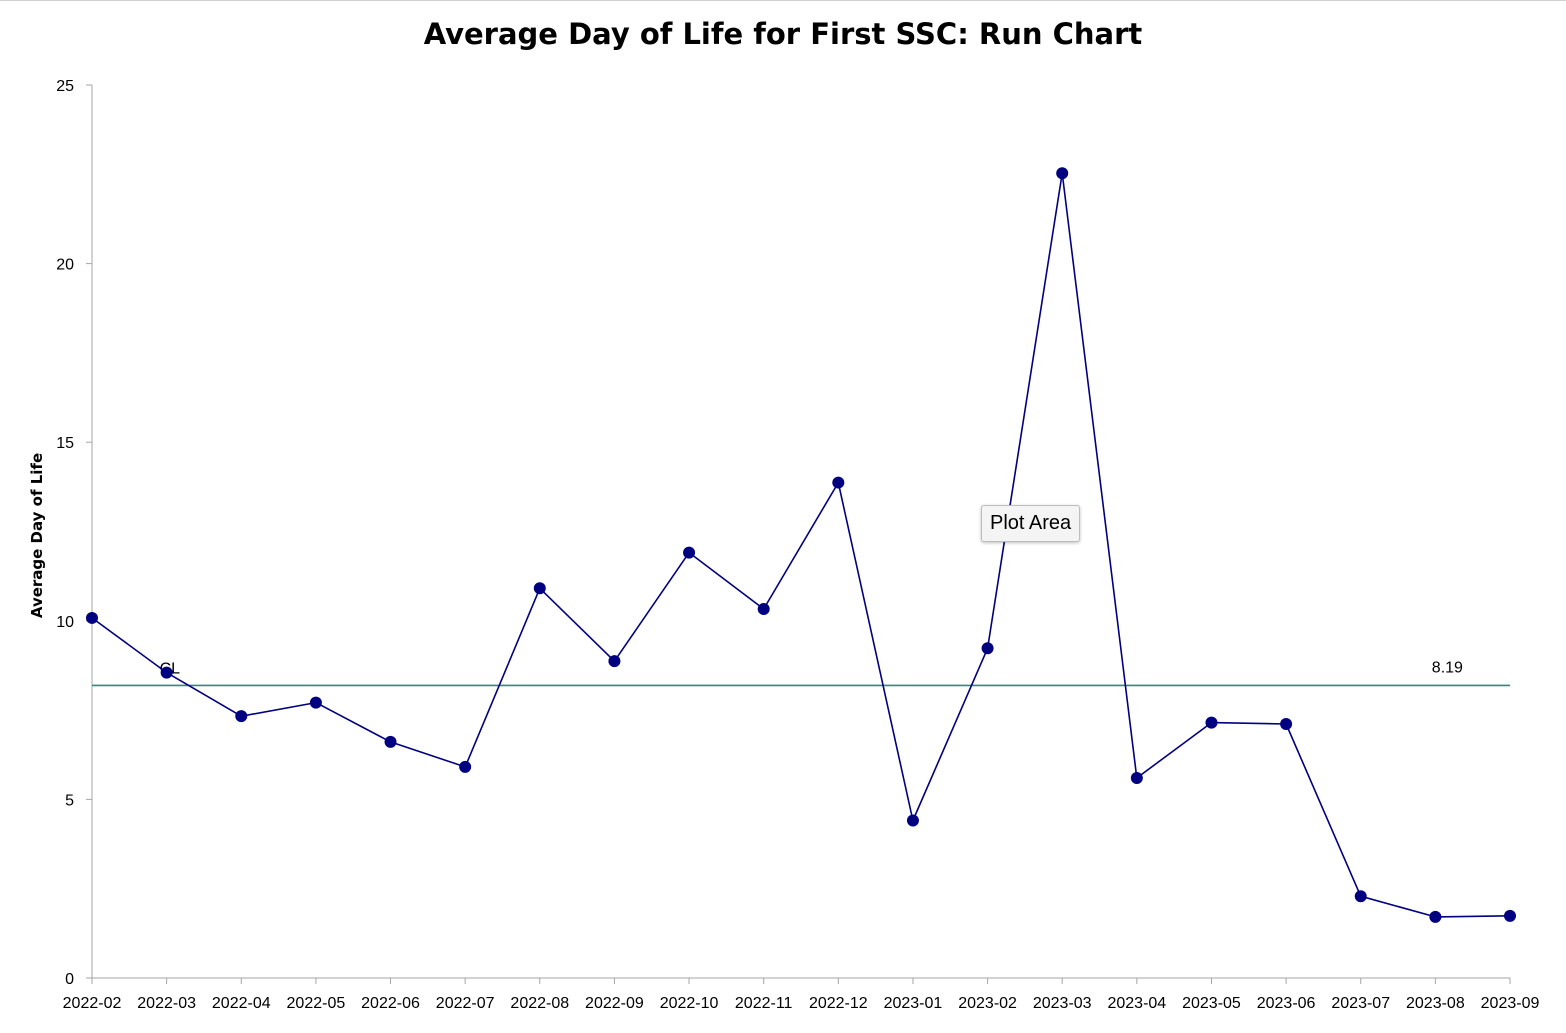 This screenshot has height=1033, width=1566. I want to click on x-tick-label: 2023-03, so click(1062, 1003).